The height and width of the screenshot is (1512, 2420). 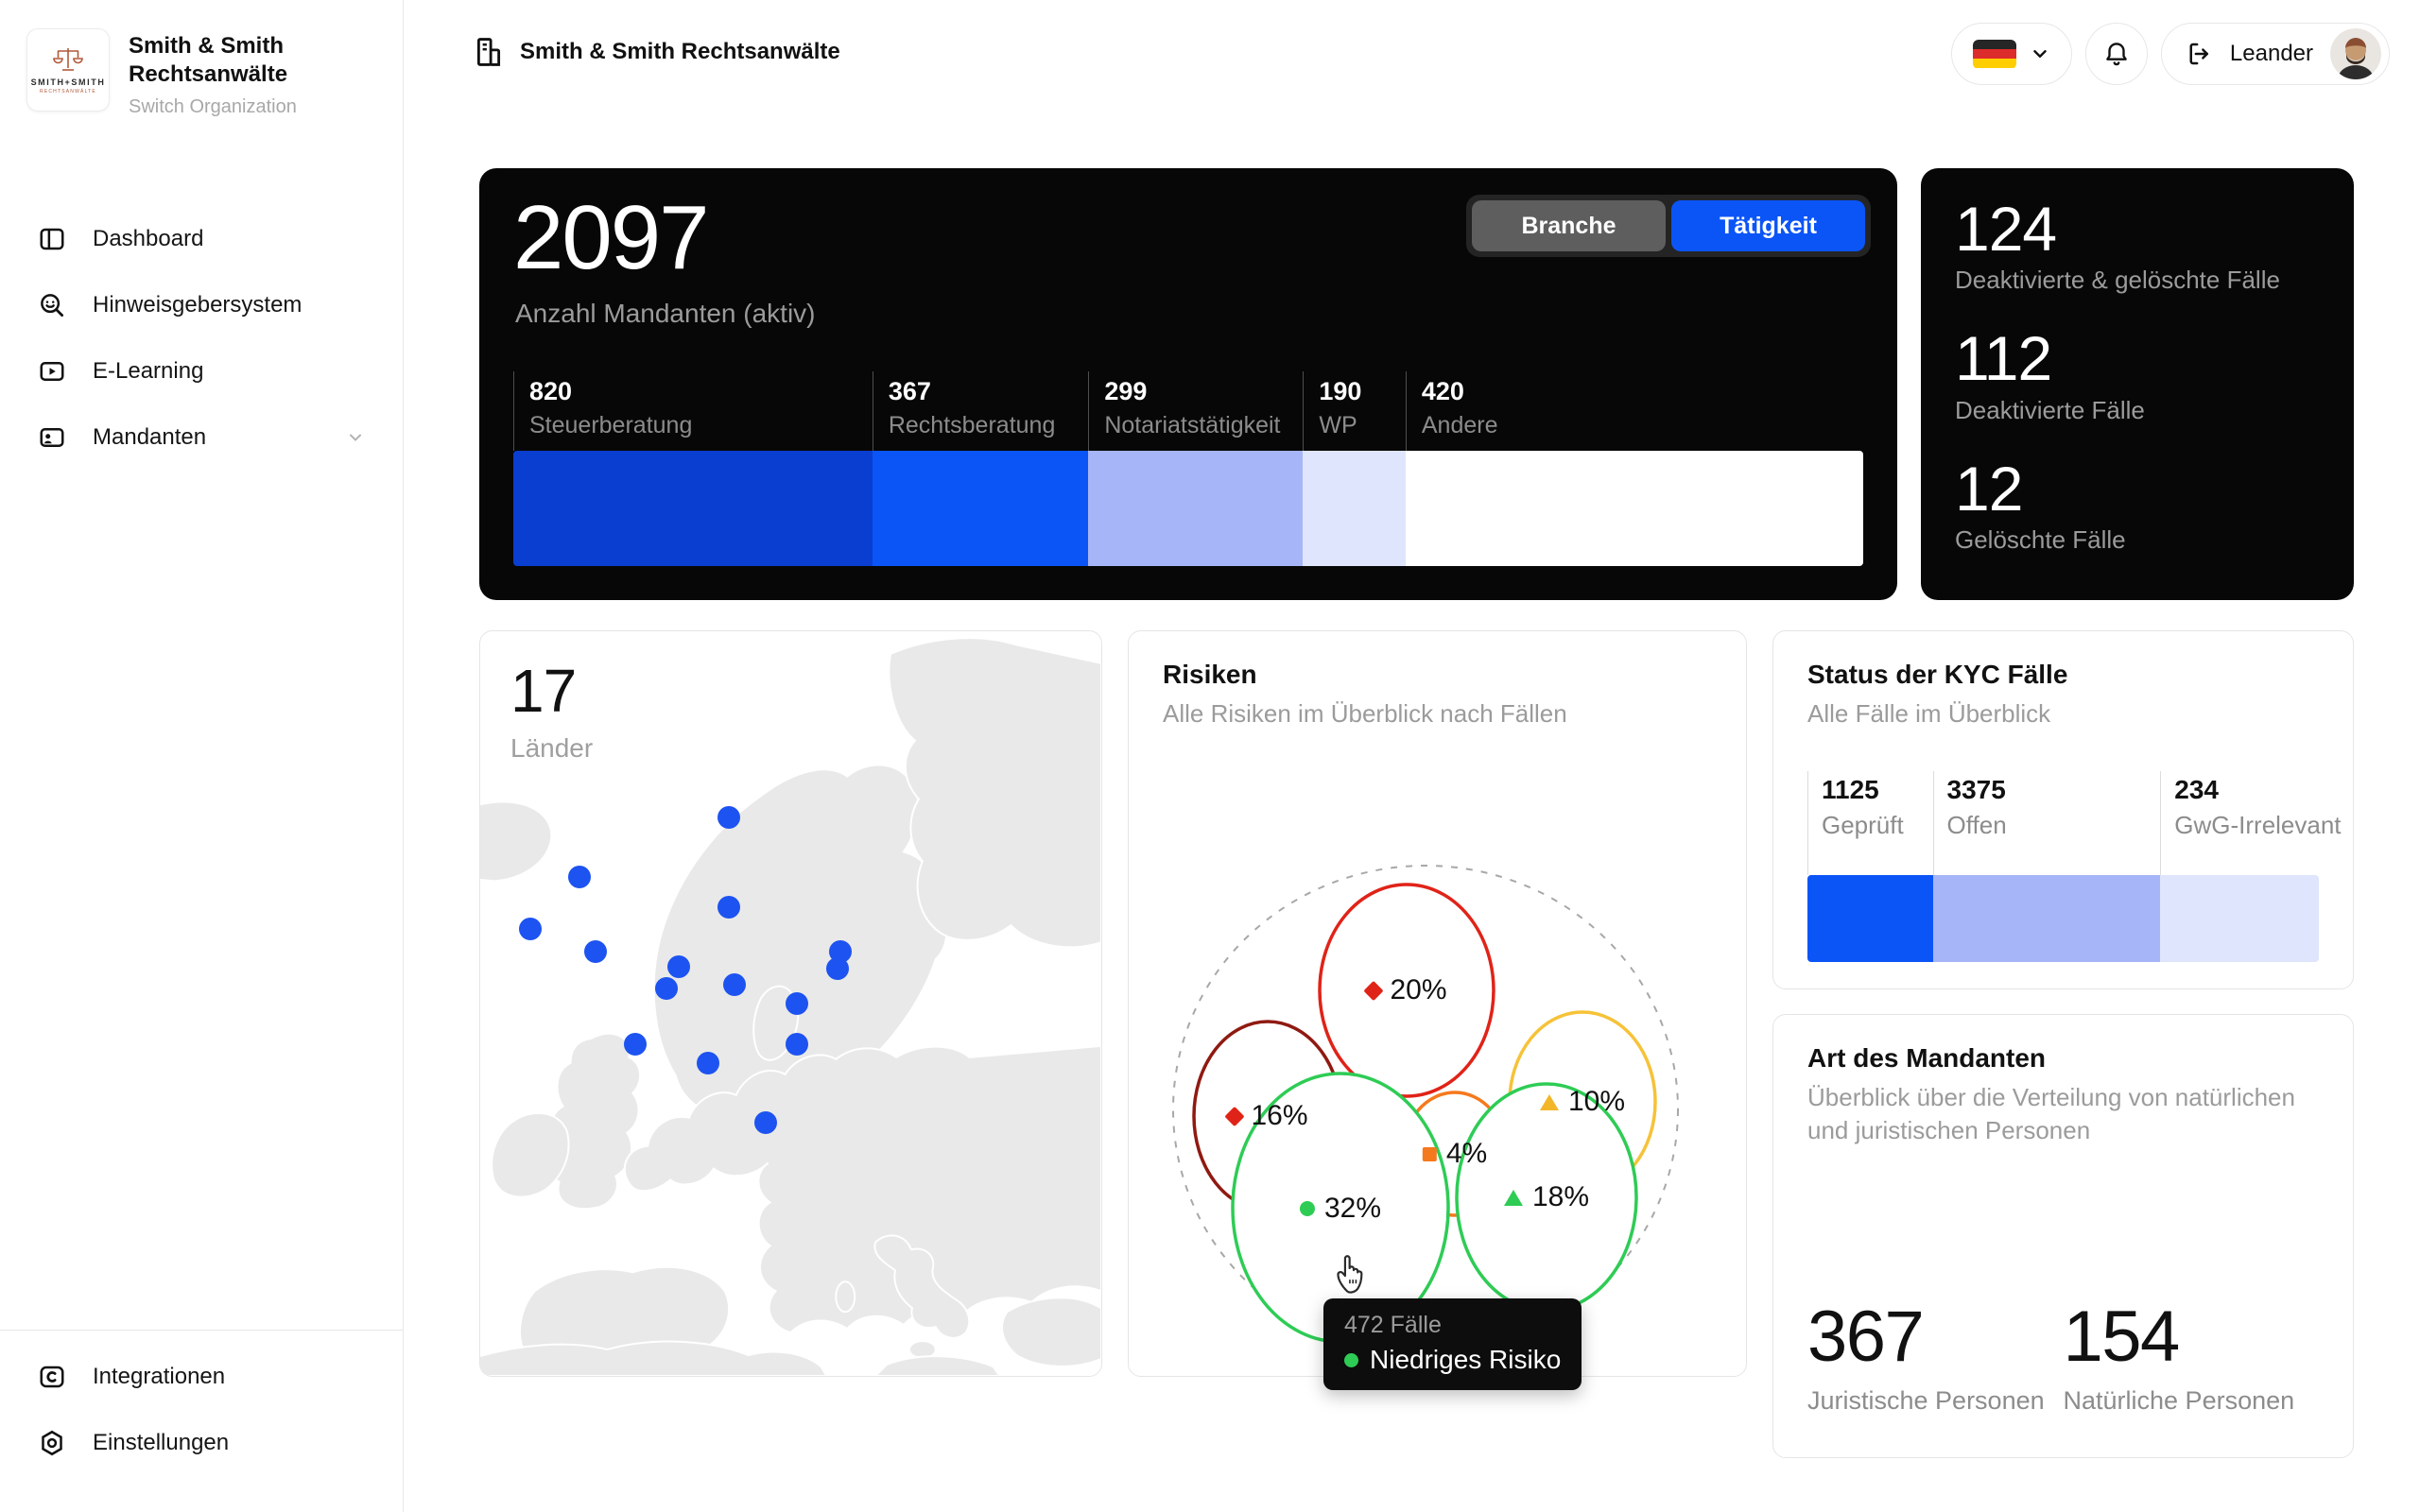 I want to click on segment-label: 190 WP, so click(x=1354, y=411).